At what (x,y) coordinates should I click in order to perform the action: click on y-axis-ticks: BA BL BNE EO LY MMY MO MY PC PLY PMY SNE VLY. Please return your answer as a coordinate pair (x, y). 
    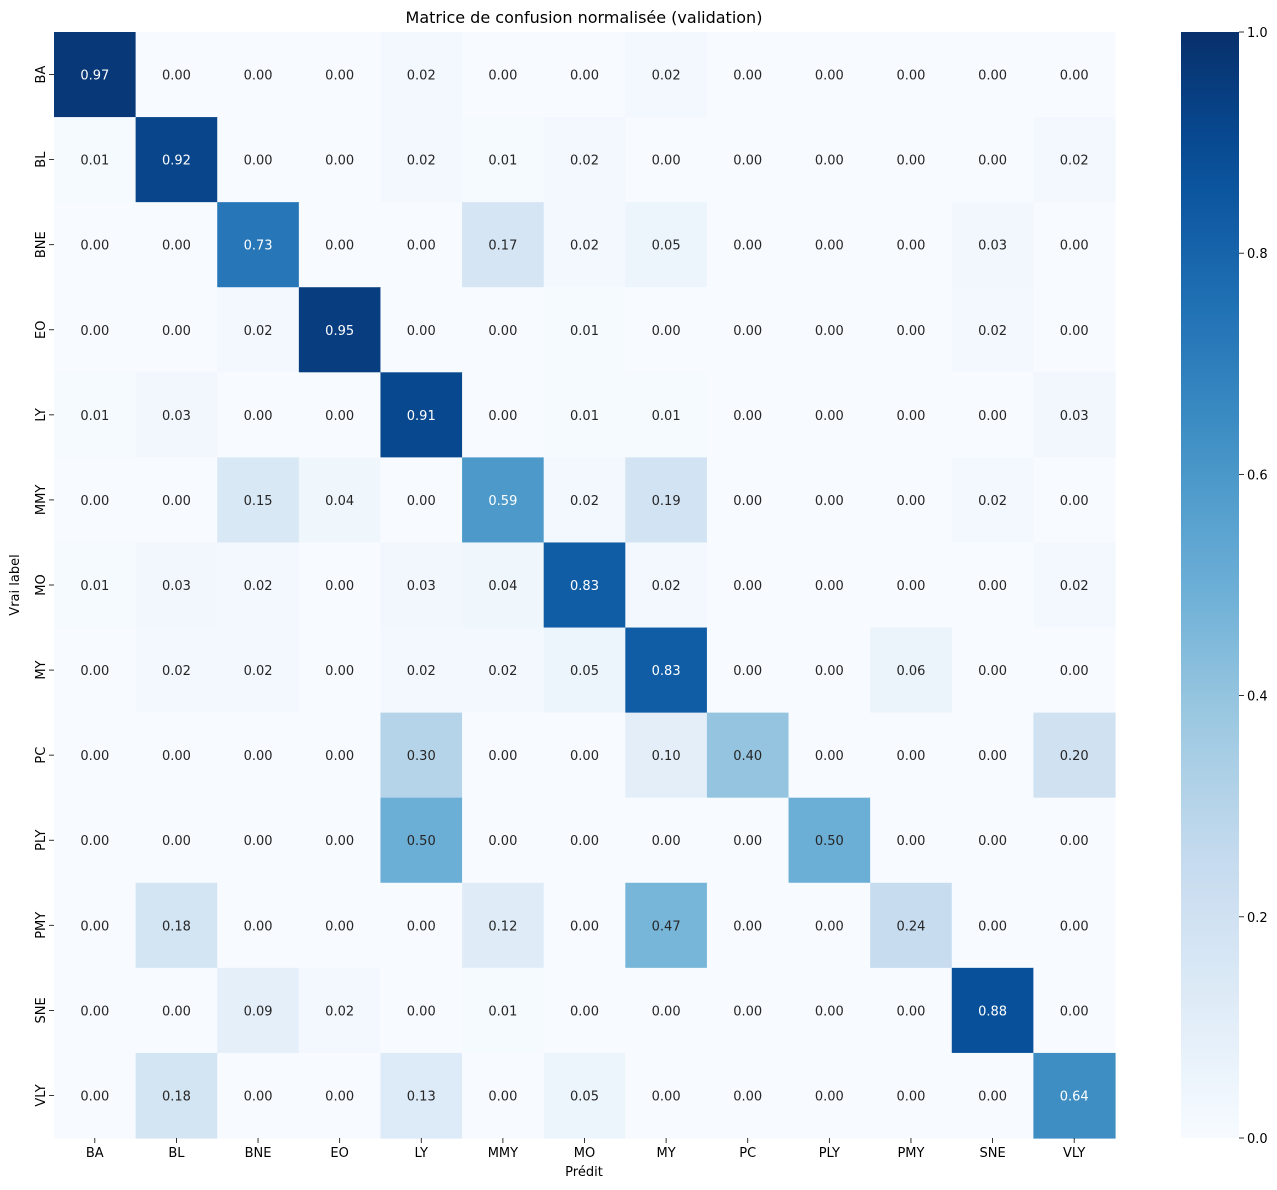
    Looking at the image, I should click on (44, 586).